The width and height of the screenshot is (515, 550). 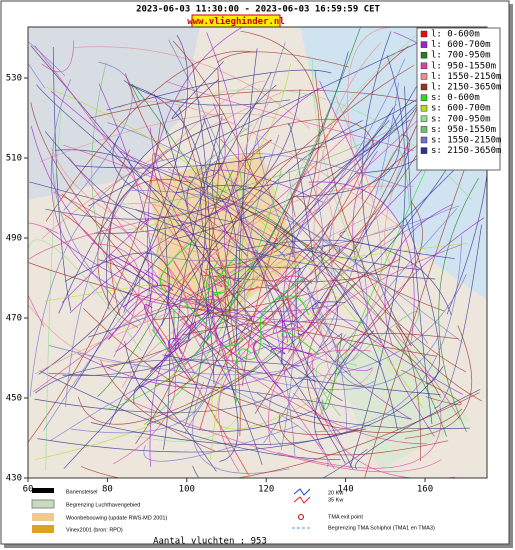 What do you see at coordinates (14, 159) in the screenshot?
I see `y-tick-label: 510` at bounding box center [14, 159].